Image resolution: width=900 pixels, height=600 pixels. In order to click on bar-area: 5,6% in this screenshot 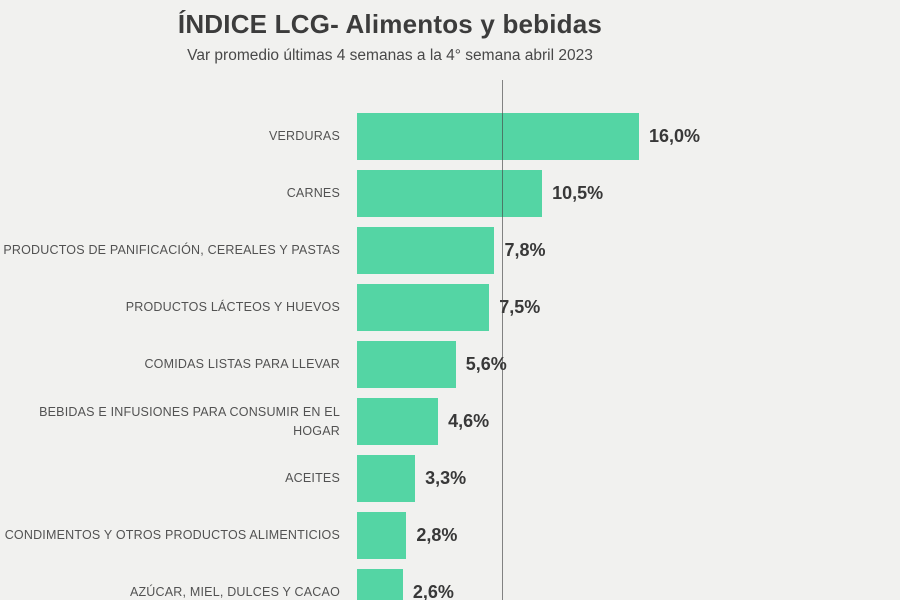, I will do `click(628, 364)`.